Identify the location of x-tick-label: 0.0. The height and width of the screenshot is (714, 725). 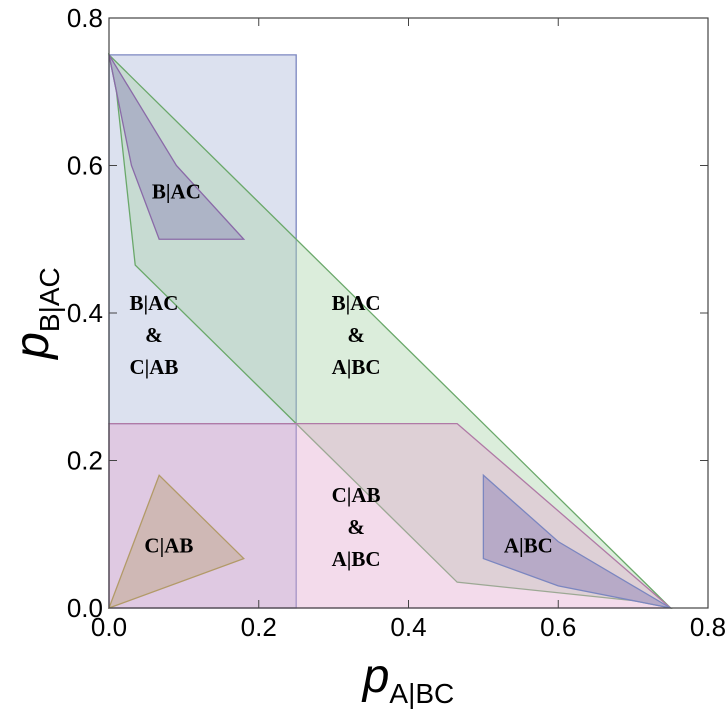
(109, 627).